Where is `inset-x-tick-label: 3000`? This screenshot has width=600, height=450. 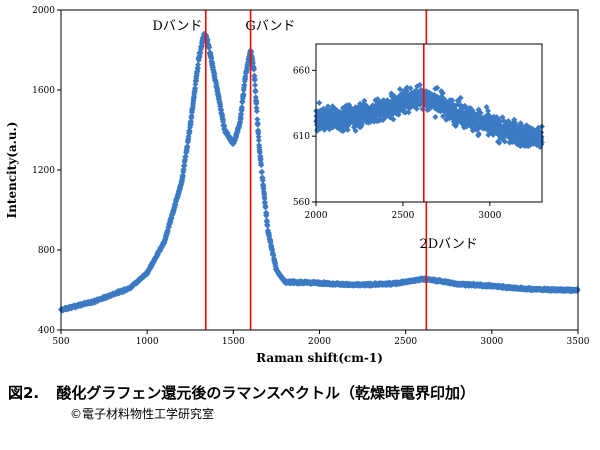 inset-x-tick-label: 3000 is located at coordinates (489, 216).